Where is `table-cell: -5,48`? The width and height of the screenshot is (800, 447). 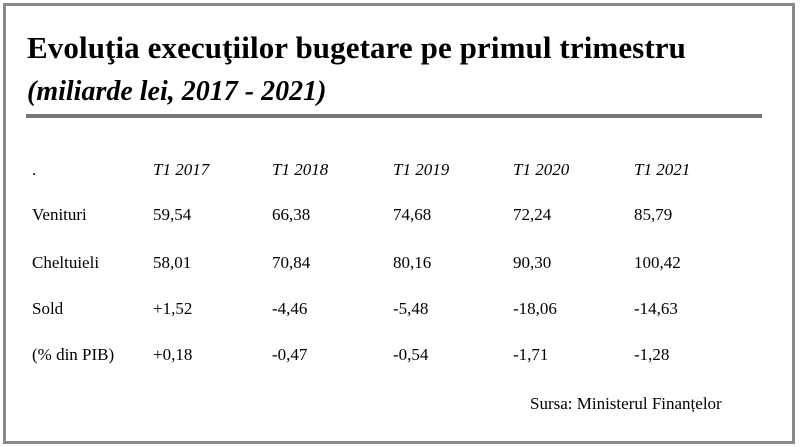 table-cell: -5,48 is located at coordinates (411, 308).